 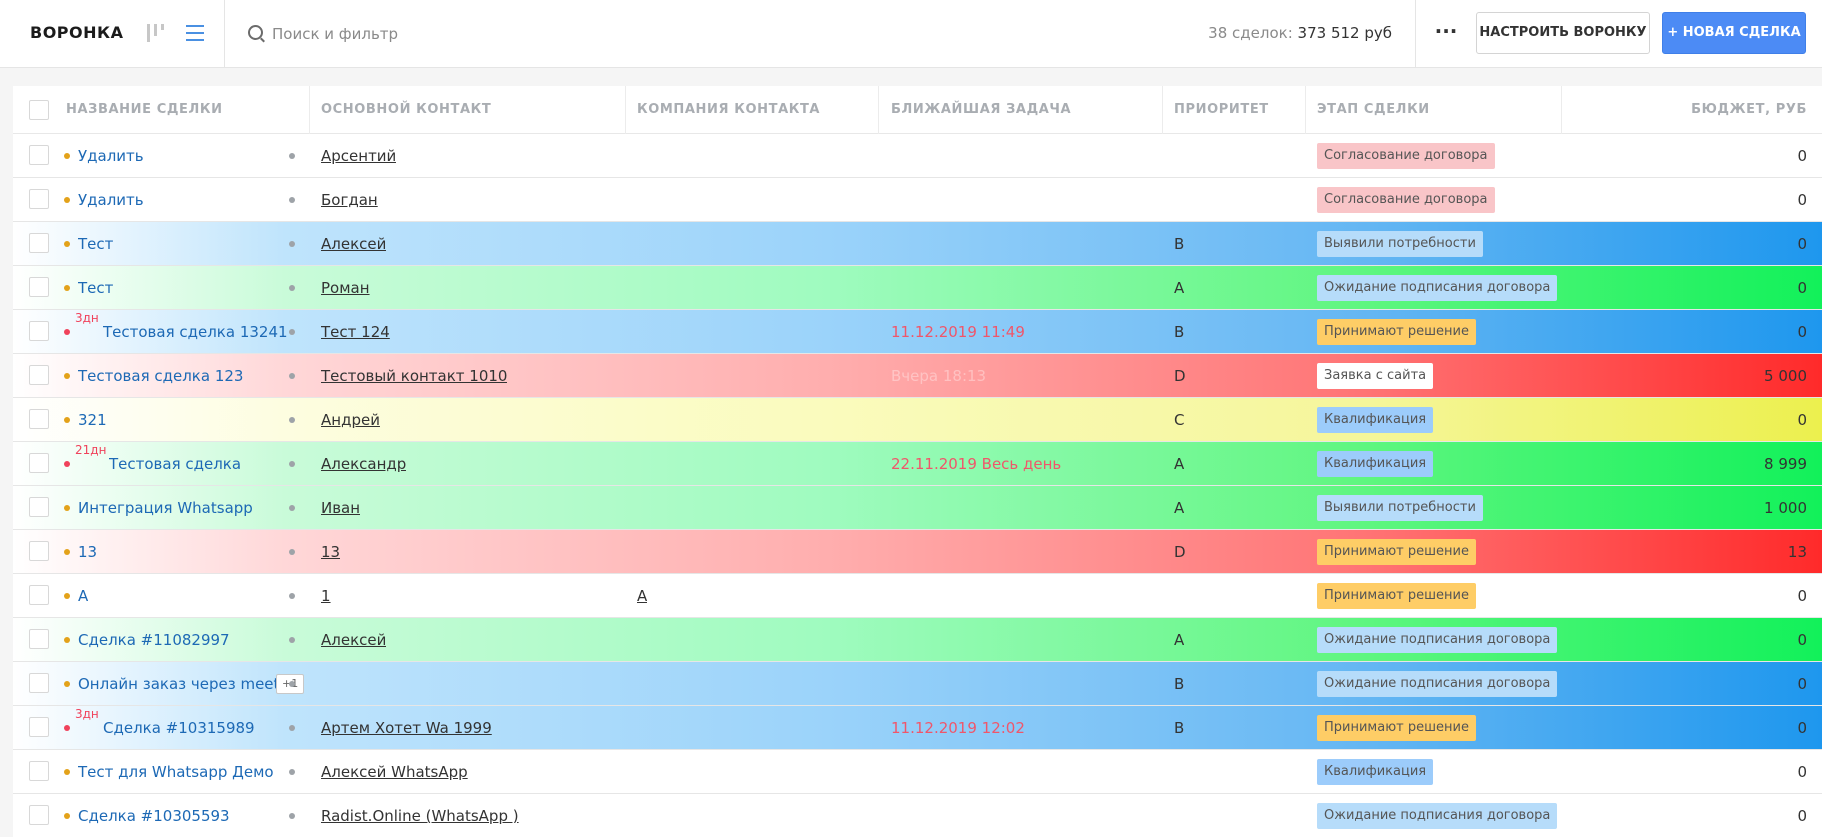 I want to click on new-deal-button: + НОВАЯ СДЕЛКА, so click(x=1734, y=33).